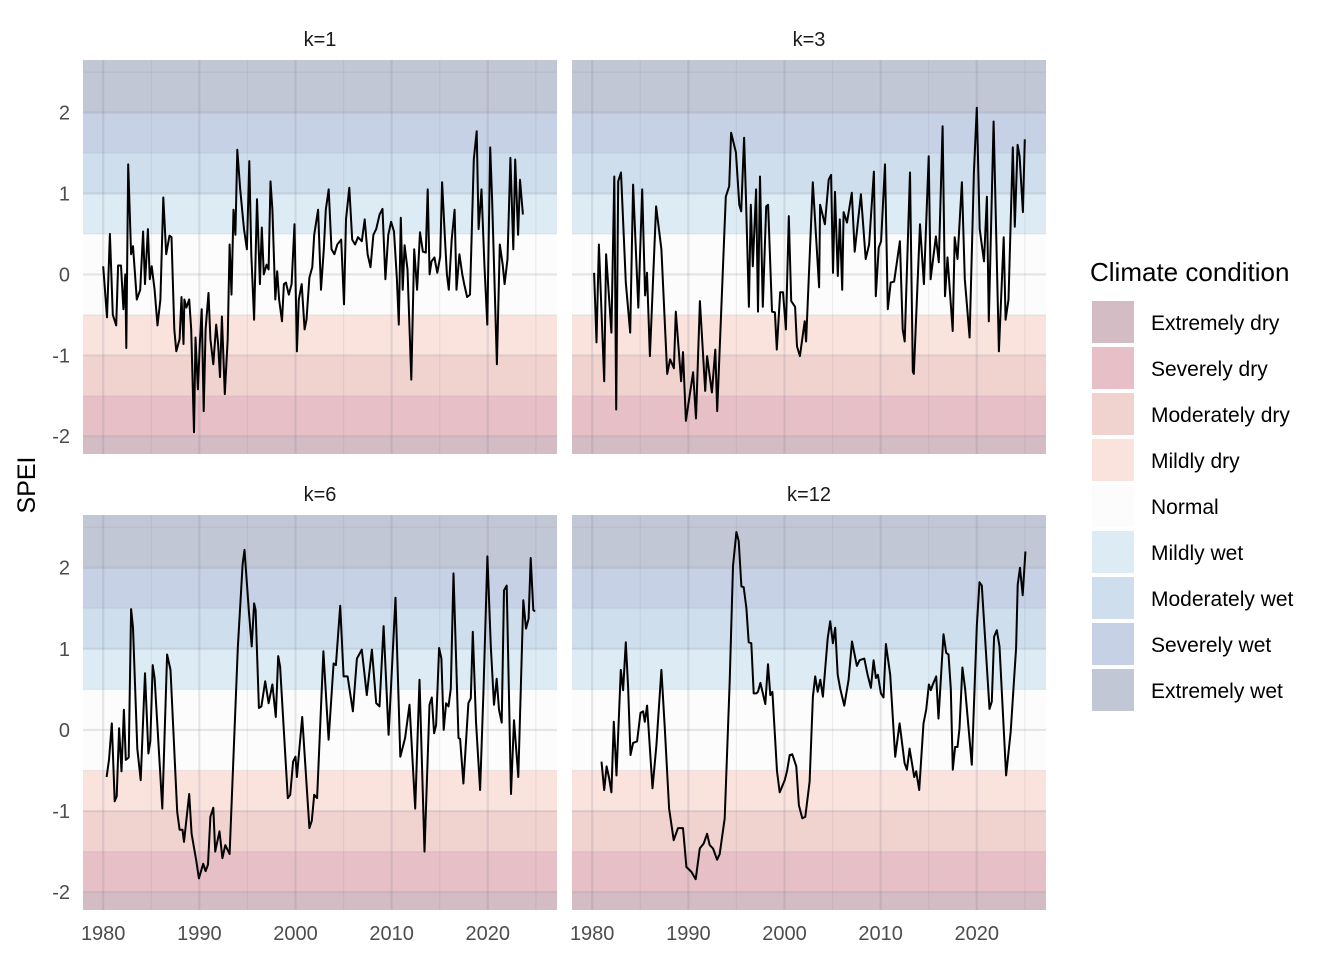 Image resolution: width=1344 pixels, height=965 pixels. I want to click on legend-label: Normal, so click(1185, 507).